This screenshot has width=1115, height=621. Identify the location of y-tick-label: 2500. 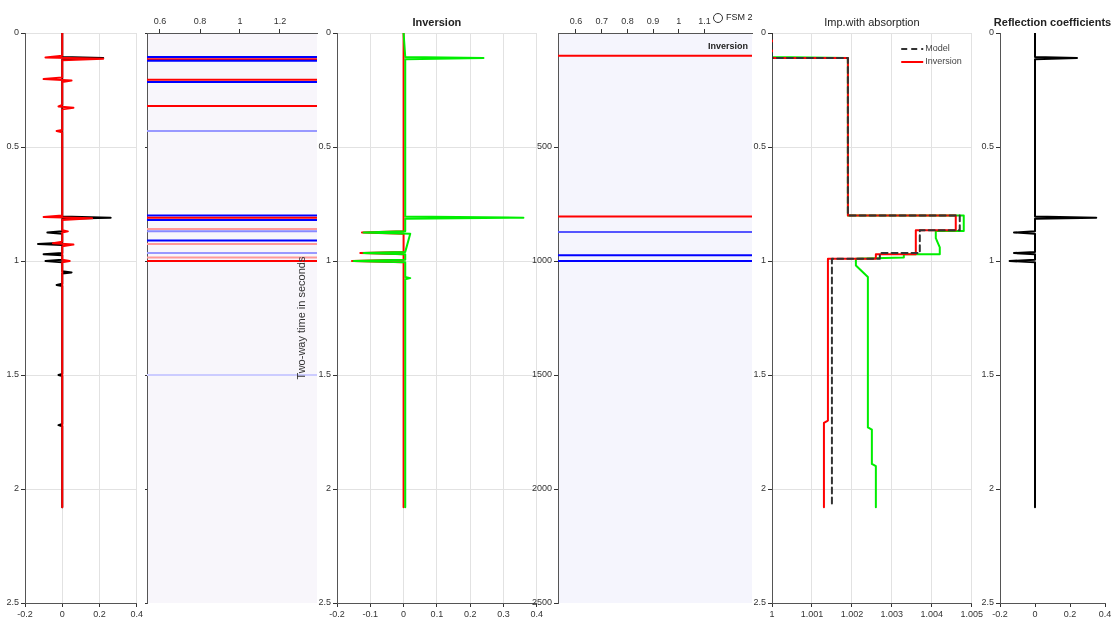
(541, 602).